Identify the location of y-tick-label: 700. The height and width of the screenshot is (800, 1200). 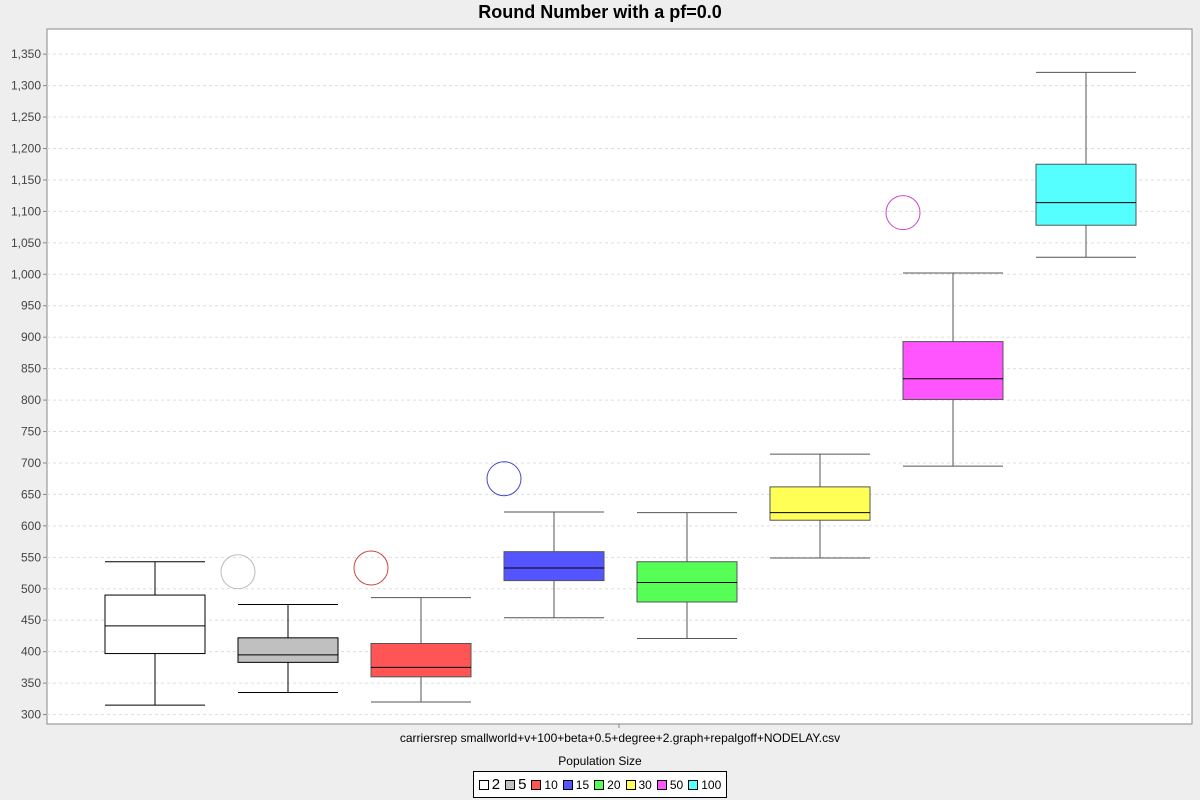
(31, 463).